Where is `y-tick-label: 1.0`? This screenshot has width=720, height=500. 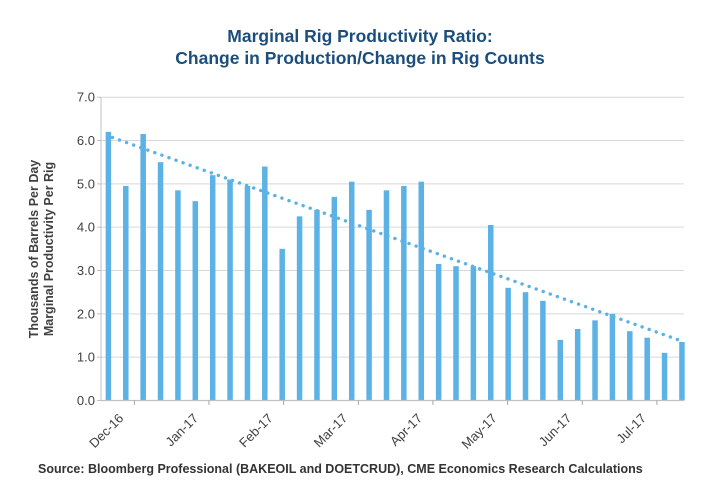
y-tick-label: 1.0 is located at coordinates (86, 357).